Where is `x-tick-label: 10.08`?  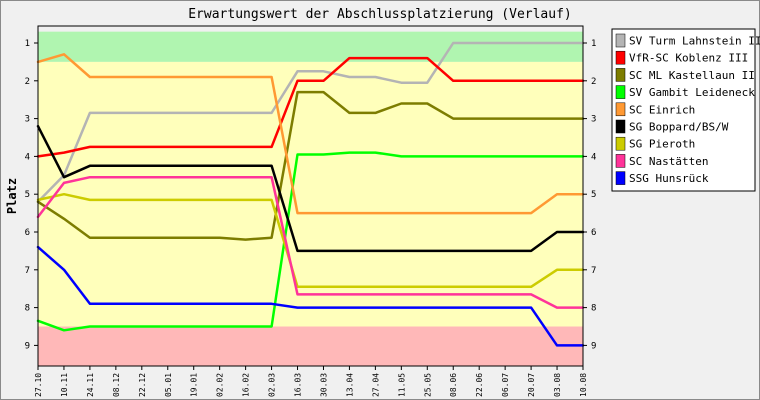
x-tick-label: 10.08 is located at coordinates (583, 385).